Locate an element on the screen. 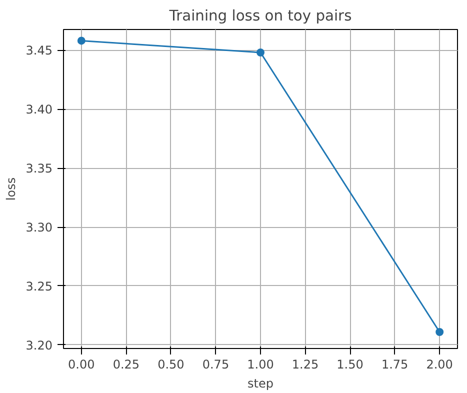 The image size is (467, 393). x-tick-label: 2.00 is located at coordinates (439, 365).